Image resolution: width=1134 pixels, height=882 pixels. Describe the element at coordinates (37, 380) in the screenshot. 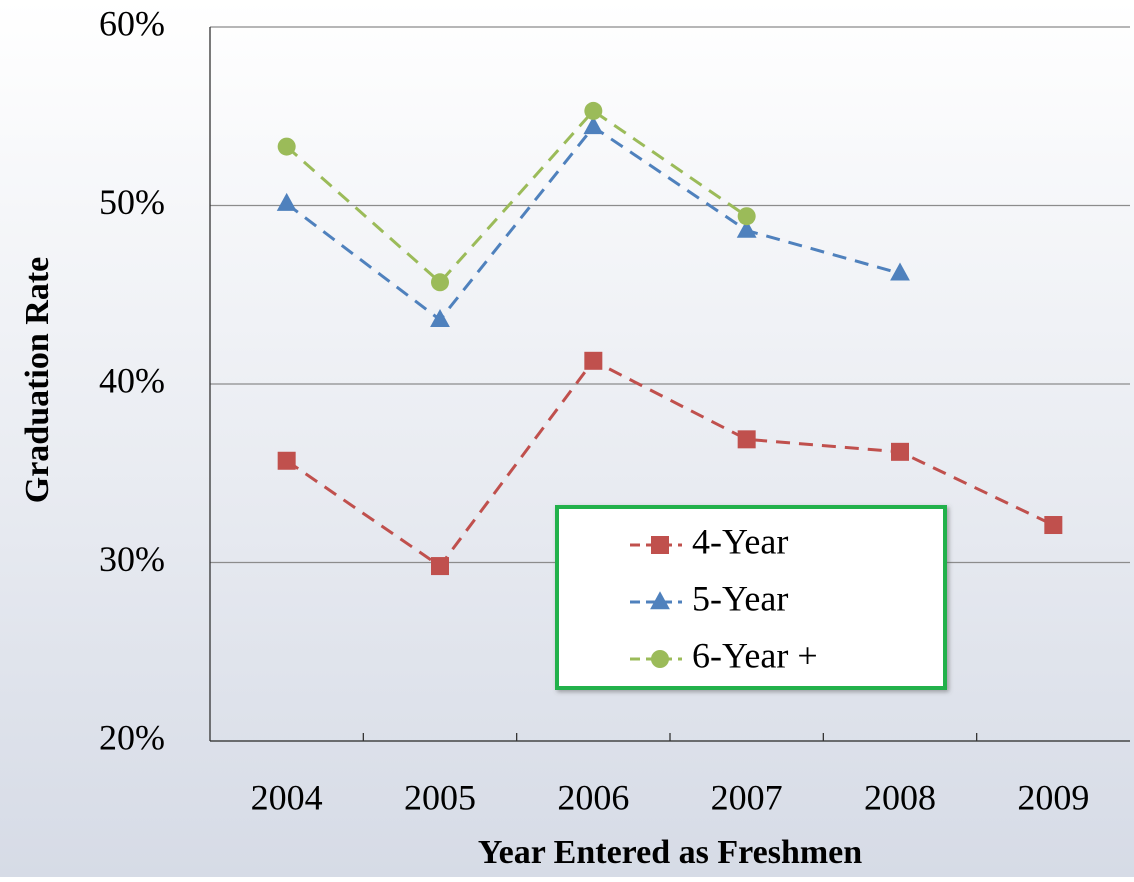

I see `y-axis-title: Graduation Rate` at that location.